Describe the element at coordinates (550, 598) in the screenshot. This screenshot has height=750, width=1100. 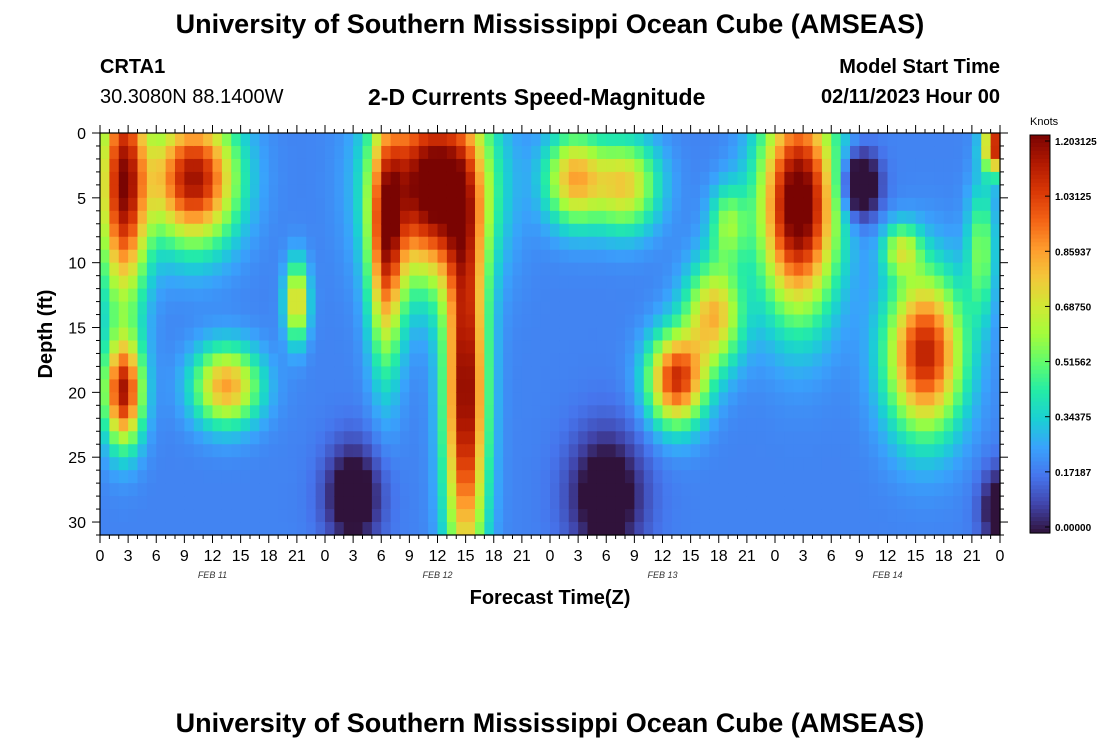
I see `x-axis-label: Forecast Time(Z)` at that location.